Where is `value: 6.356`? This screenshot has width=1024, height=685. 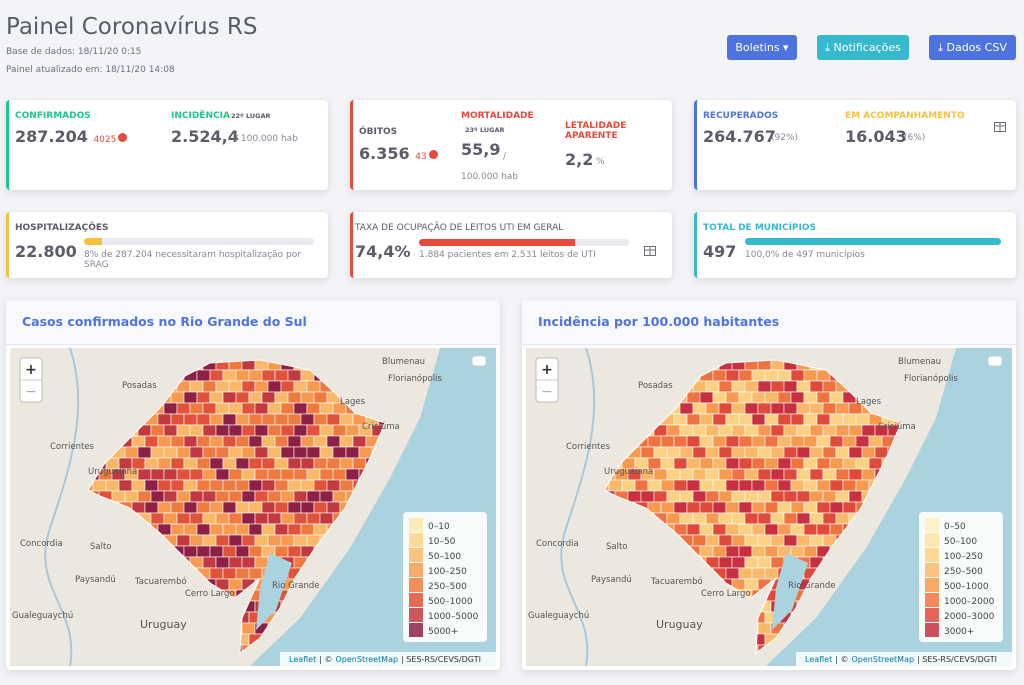
value: 6.356 is located at coordinates (384, 153).